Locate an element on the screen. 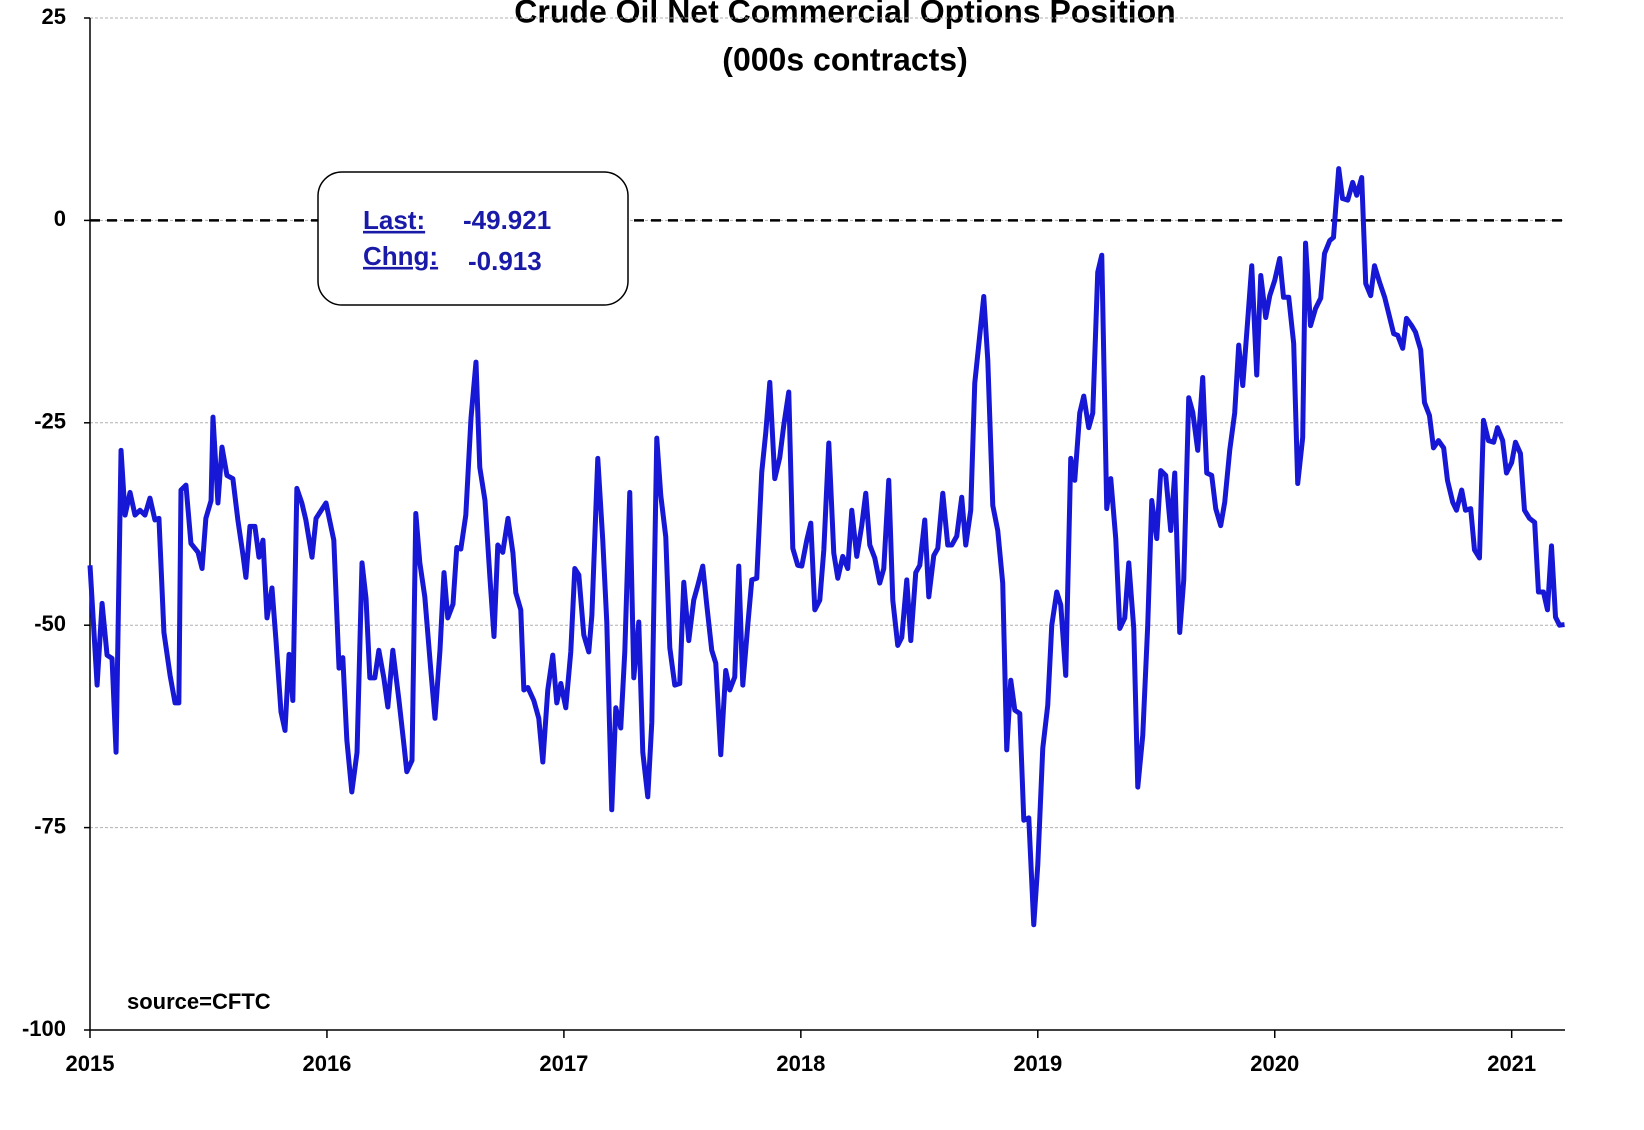 Image resolution: width=1644 pixels, height=1130 pixels. x-tick-label: 2021 is located at coordinates (1511, 1063).